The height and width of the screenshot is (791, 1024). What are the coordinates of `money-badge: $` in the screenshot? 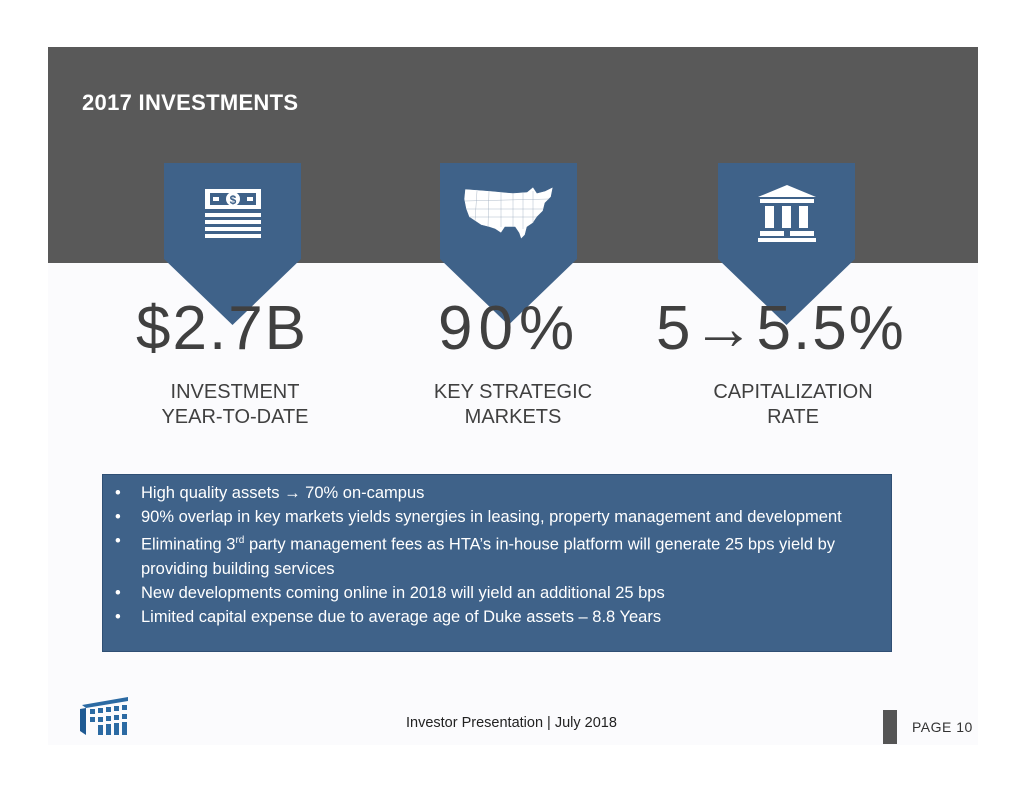 It's located at (232, 244).